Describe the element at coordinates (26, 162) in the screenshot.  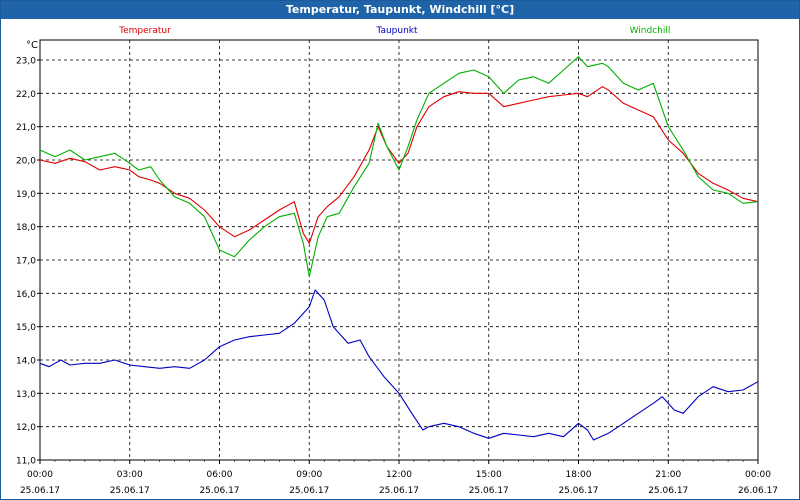
I see `y-tick-label: 20,0` at that location.